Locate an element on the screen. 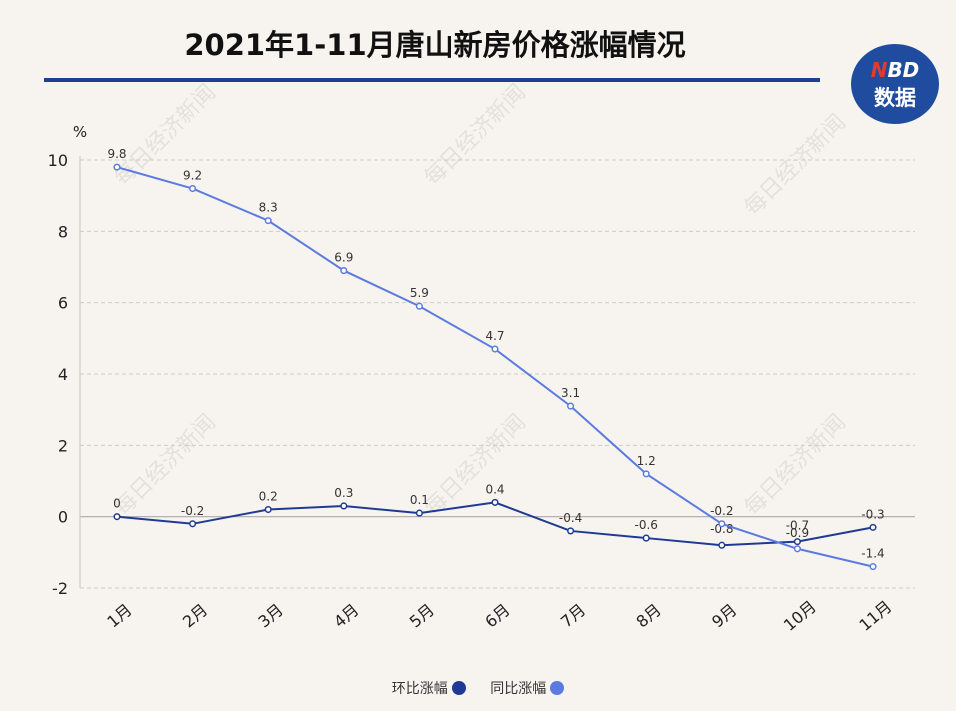 This screenshot has height=711, width=956. data-label: 1.2 is located at coordinates (646, 461).